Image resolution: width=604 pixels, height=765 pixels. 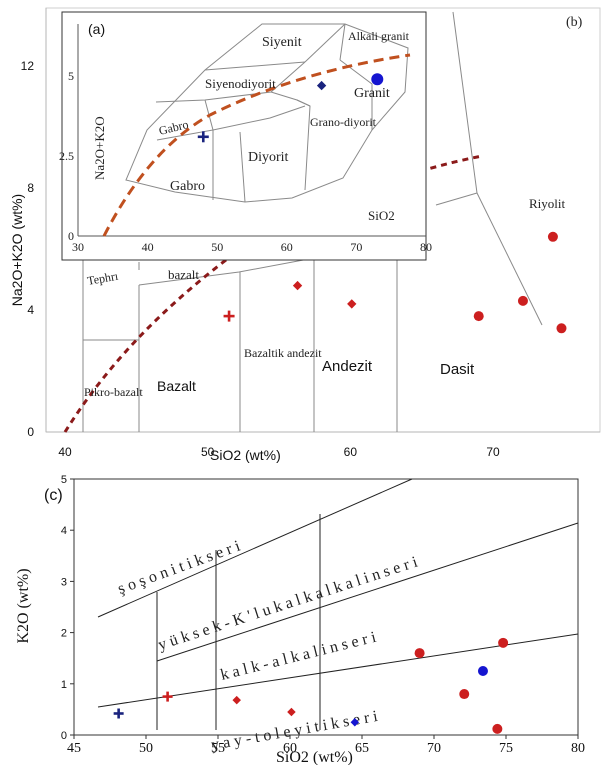 I want to click on k2o-x-axis-title: SiO2 (wt%), so click(x=314, y=757).